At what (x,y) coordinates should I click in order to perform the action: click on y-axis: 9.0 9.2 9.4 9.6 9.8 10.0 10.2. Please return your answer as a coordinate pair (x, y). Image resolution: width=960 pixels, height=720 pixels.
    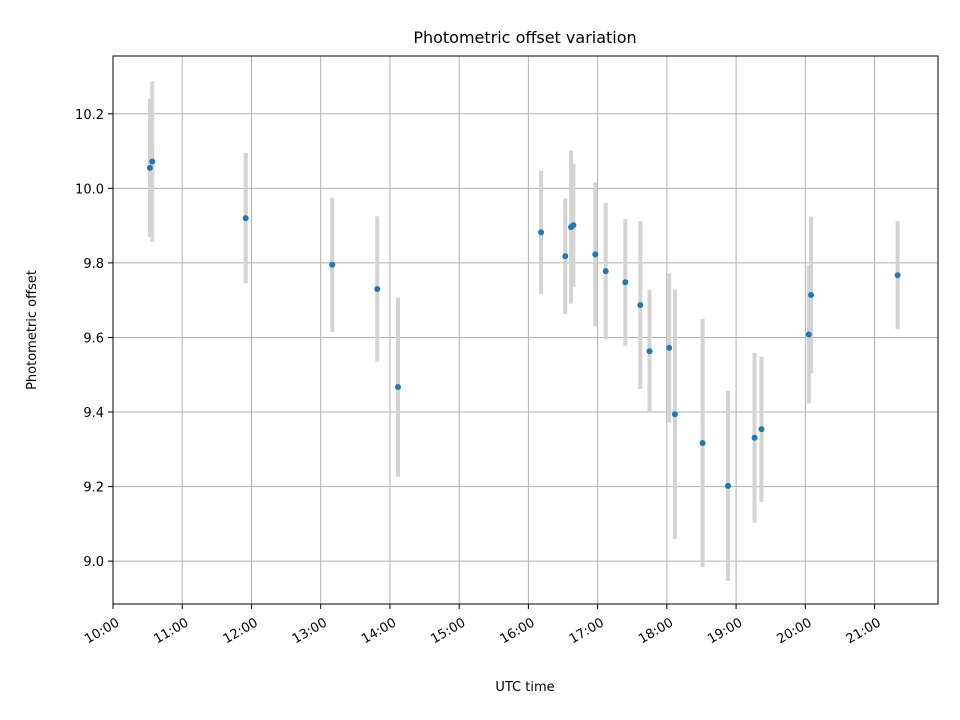
    Looking at the image, I should click on (94, 339).